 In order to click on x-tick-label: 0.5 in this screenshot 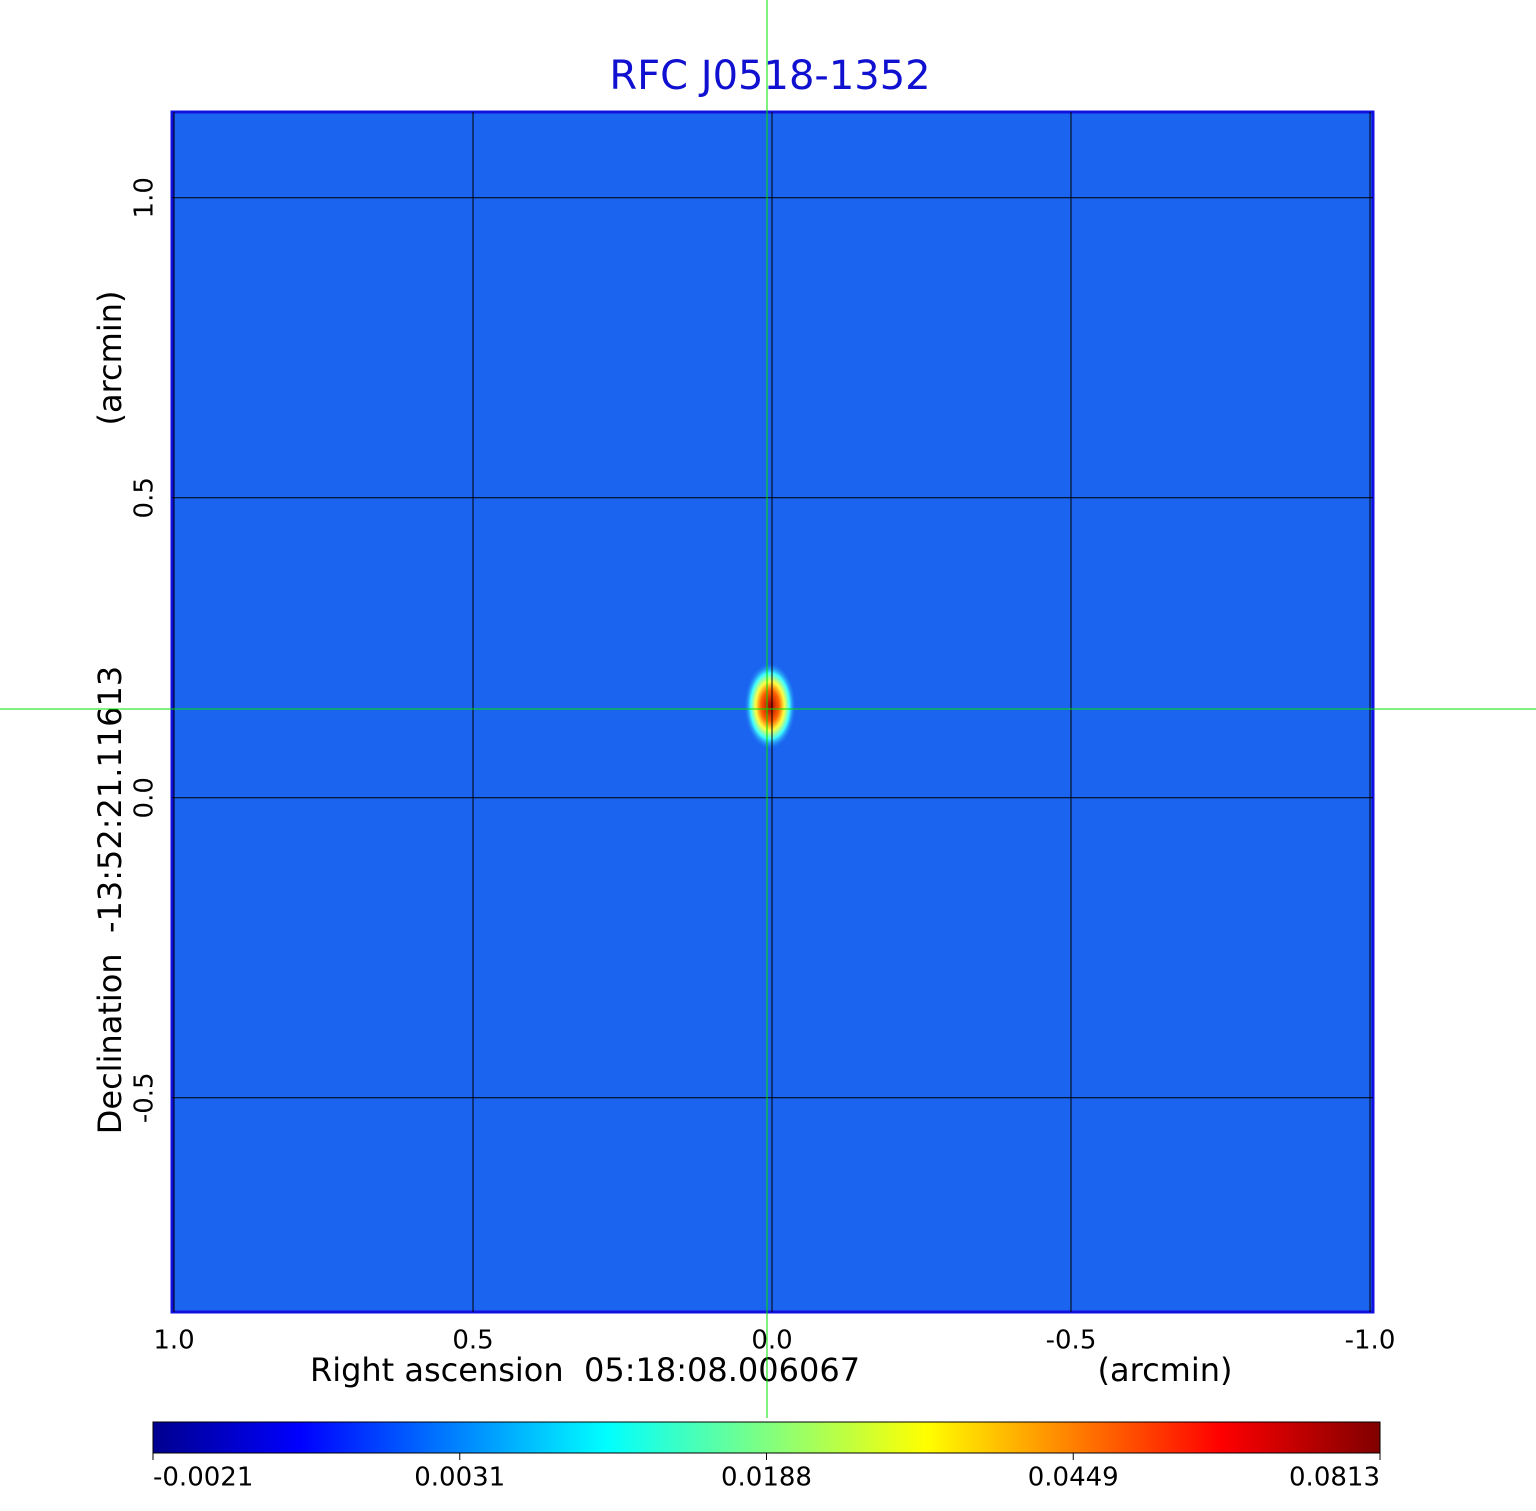, I will do `click(472, 1341)`.